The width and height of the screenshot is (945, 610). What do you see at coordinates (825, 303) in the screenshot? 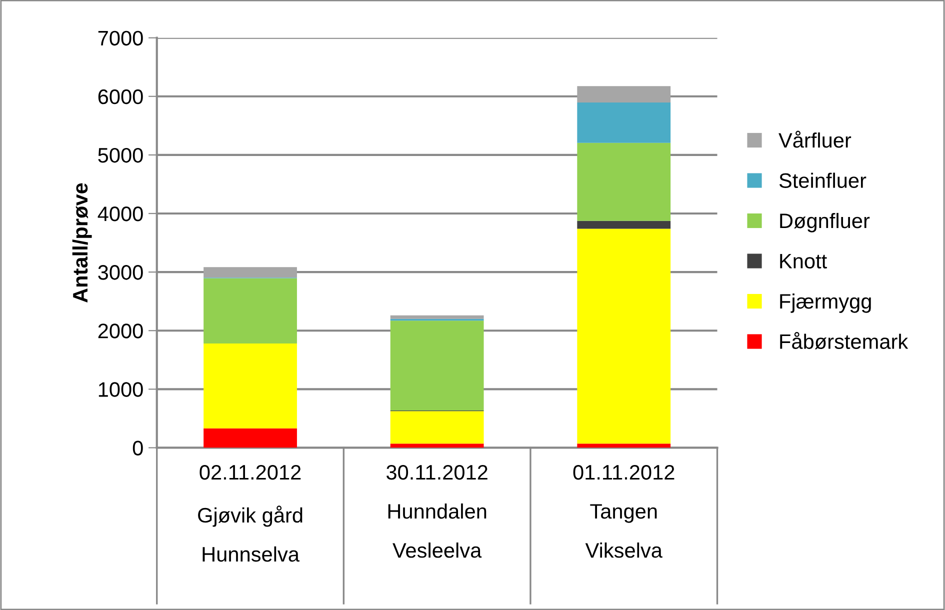
I see `legend-label: Fjærmygg` at bounding box center [825, 303].